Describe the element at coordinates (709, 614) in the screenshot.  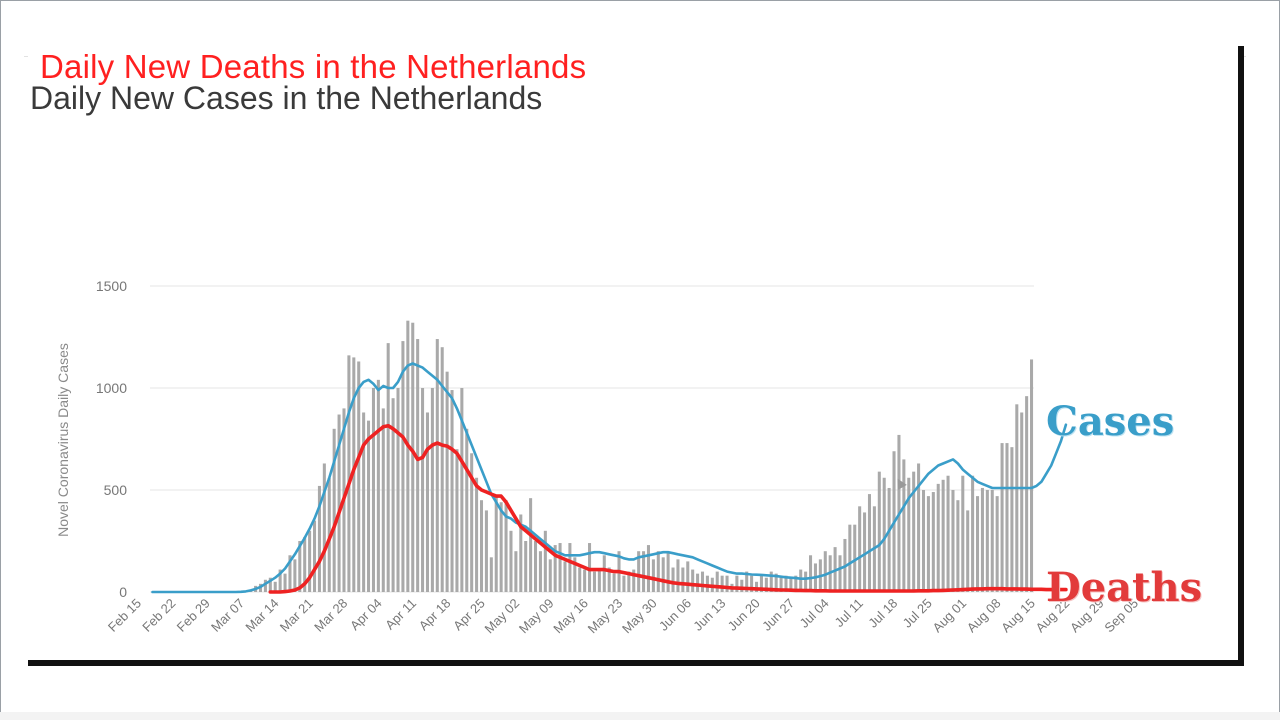
I see `x-tick-label: Jun 13` at that location.